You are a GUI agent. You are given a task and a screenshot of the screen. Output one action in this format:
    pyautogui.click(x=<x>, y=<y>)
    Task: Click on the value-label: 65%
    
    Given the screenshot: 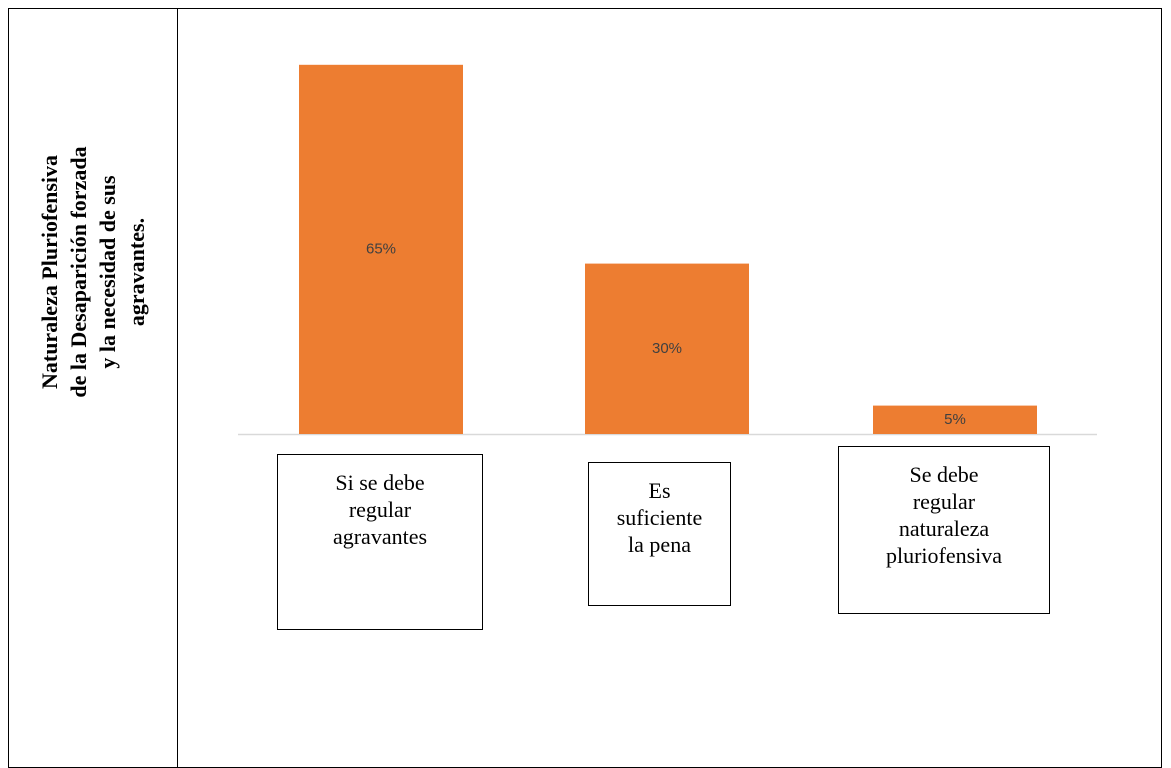 What is the action you would take?
    pyautogui.click(x=381, y=248)
    